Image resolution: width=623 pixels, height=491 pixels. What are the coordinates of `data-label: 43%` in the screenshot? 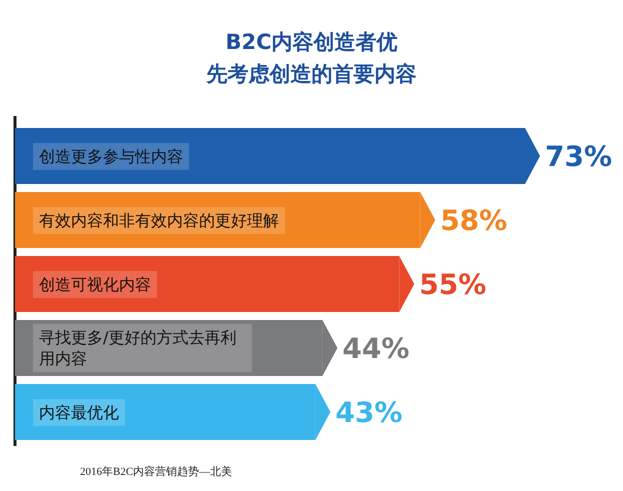 It's located at (368, 412).